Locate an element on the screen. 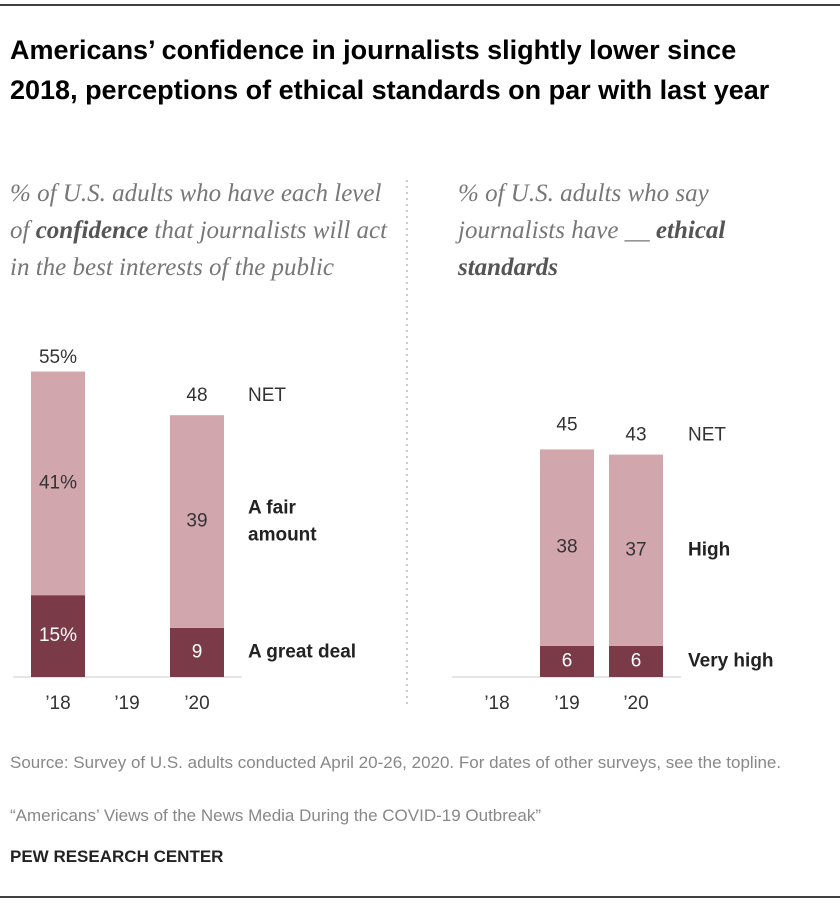 This screenshot has width=840, height=904. net-label: 48 is located at coordinates (196, 395).